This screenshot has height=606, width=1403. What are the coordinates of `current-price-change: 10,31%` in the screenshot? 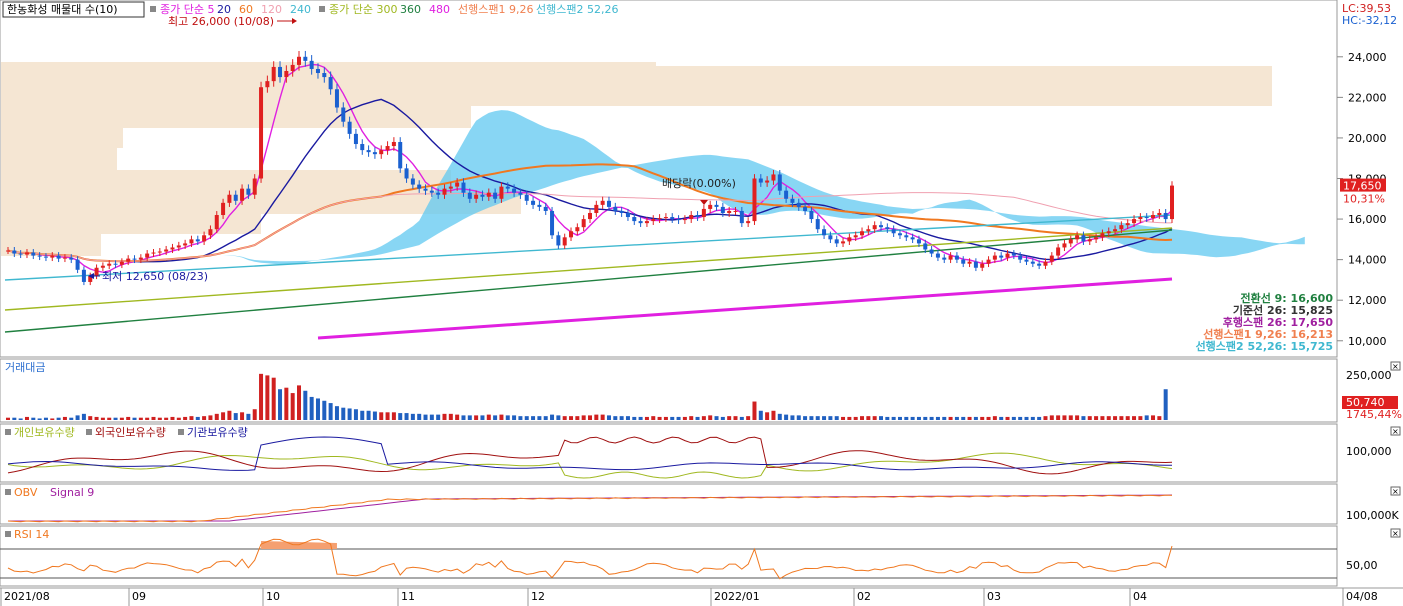 It's located at (1364, 199).